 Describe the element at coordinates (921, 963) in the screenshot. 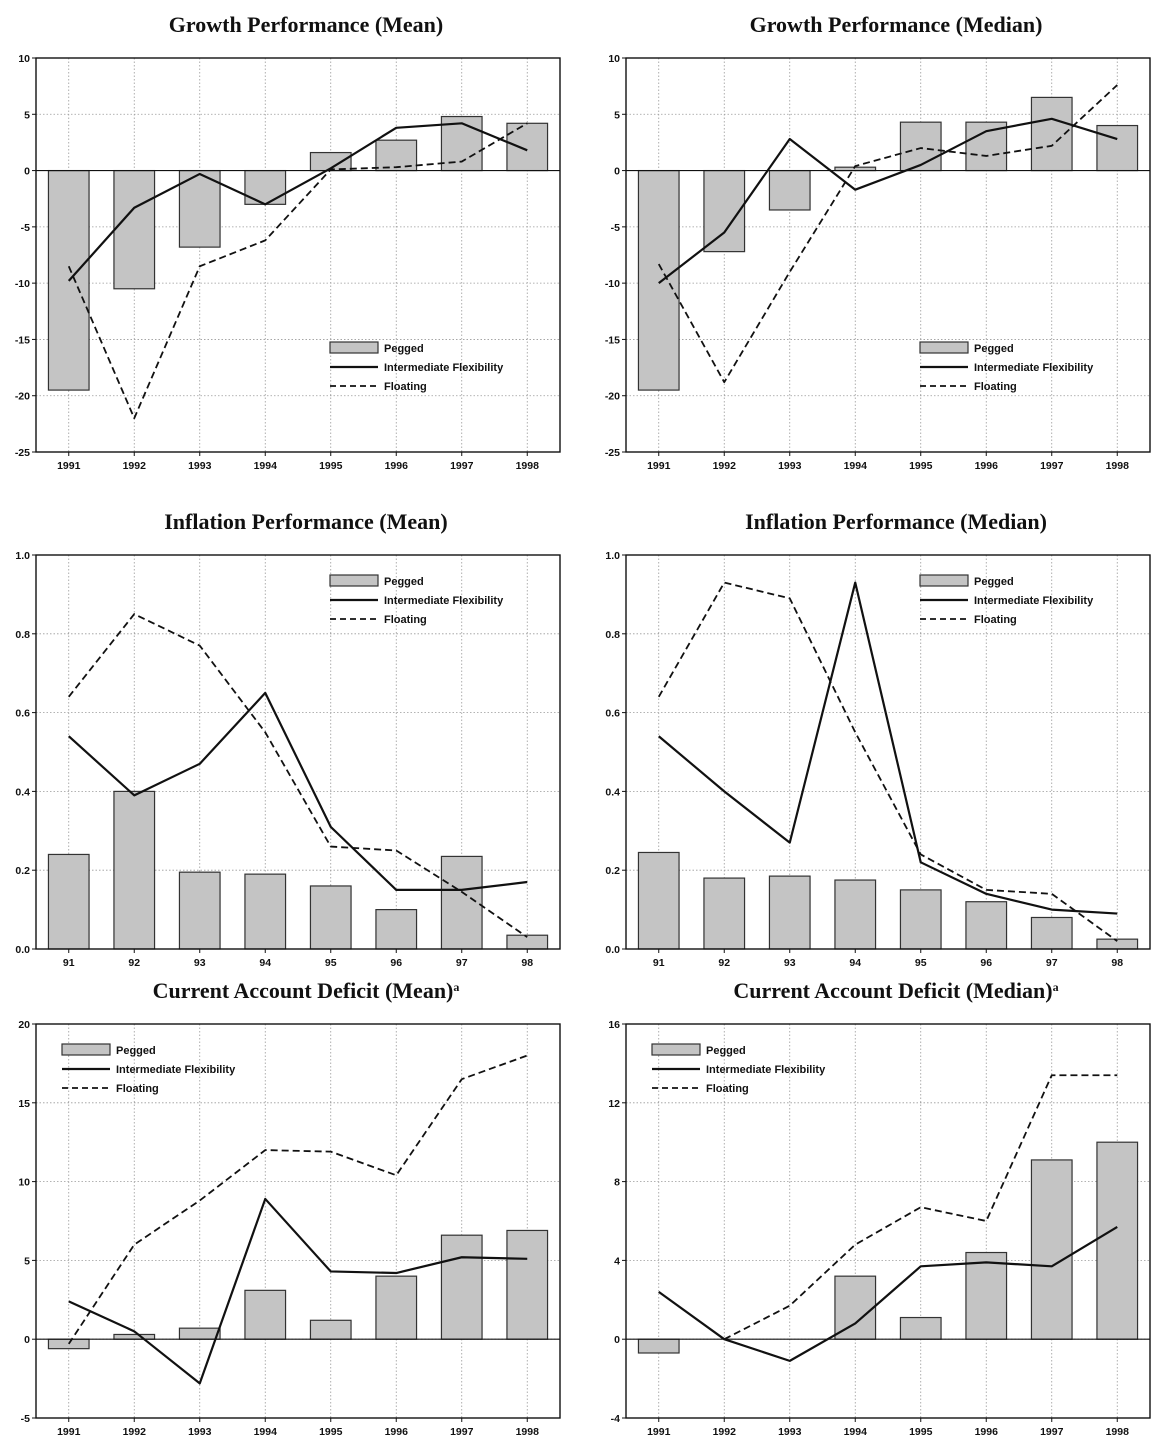

I see `x-tick-label: 95` at that location.